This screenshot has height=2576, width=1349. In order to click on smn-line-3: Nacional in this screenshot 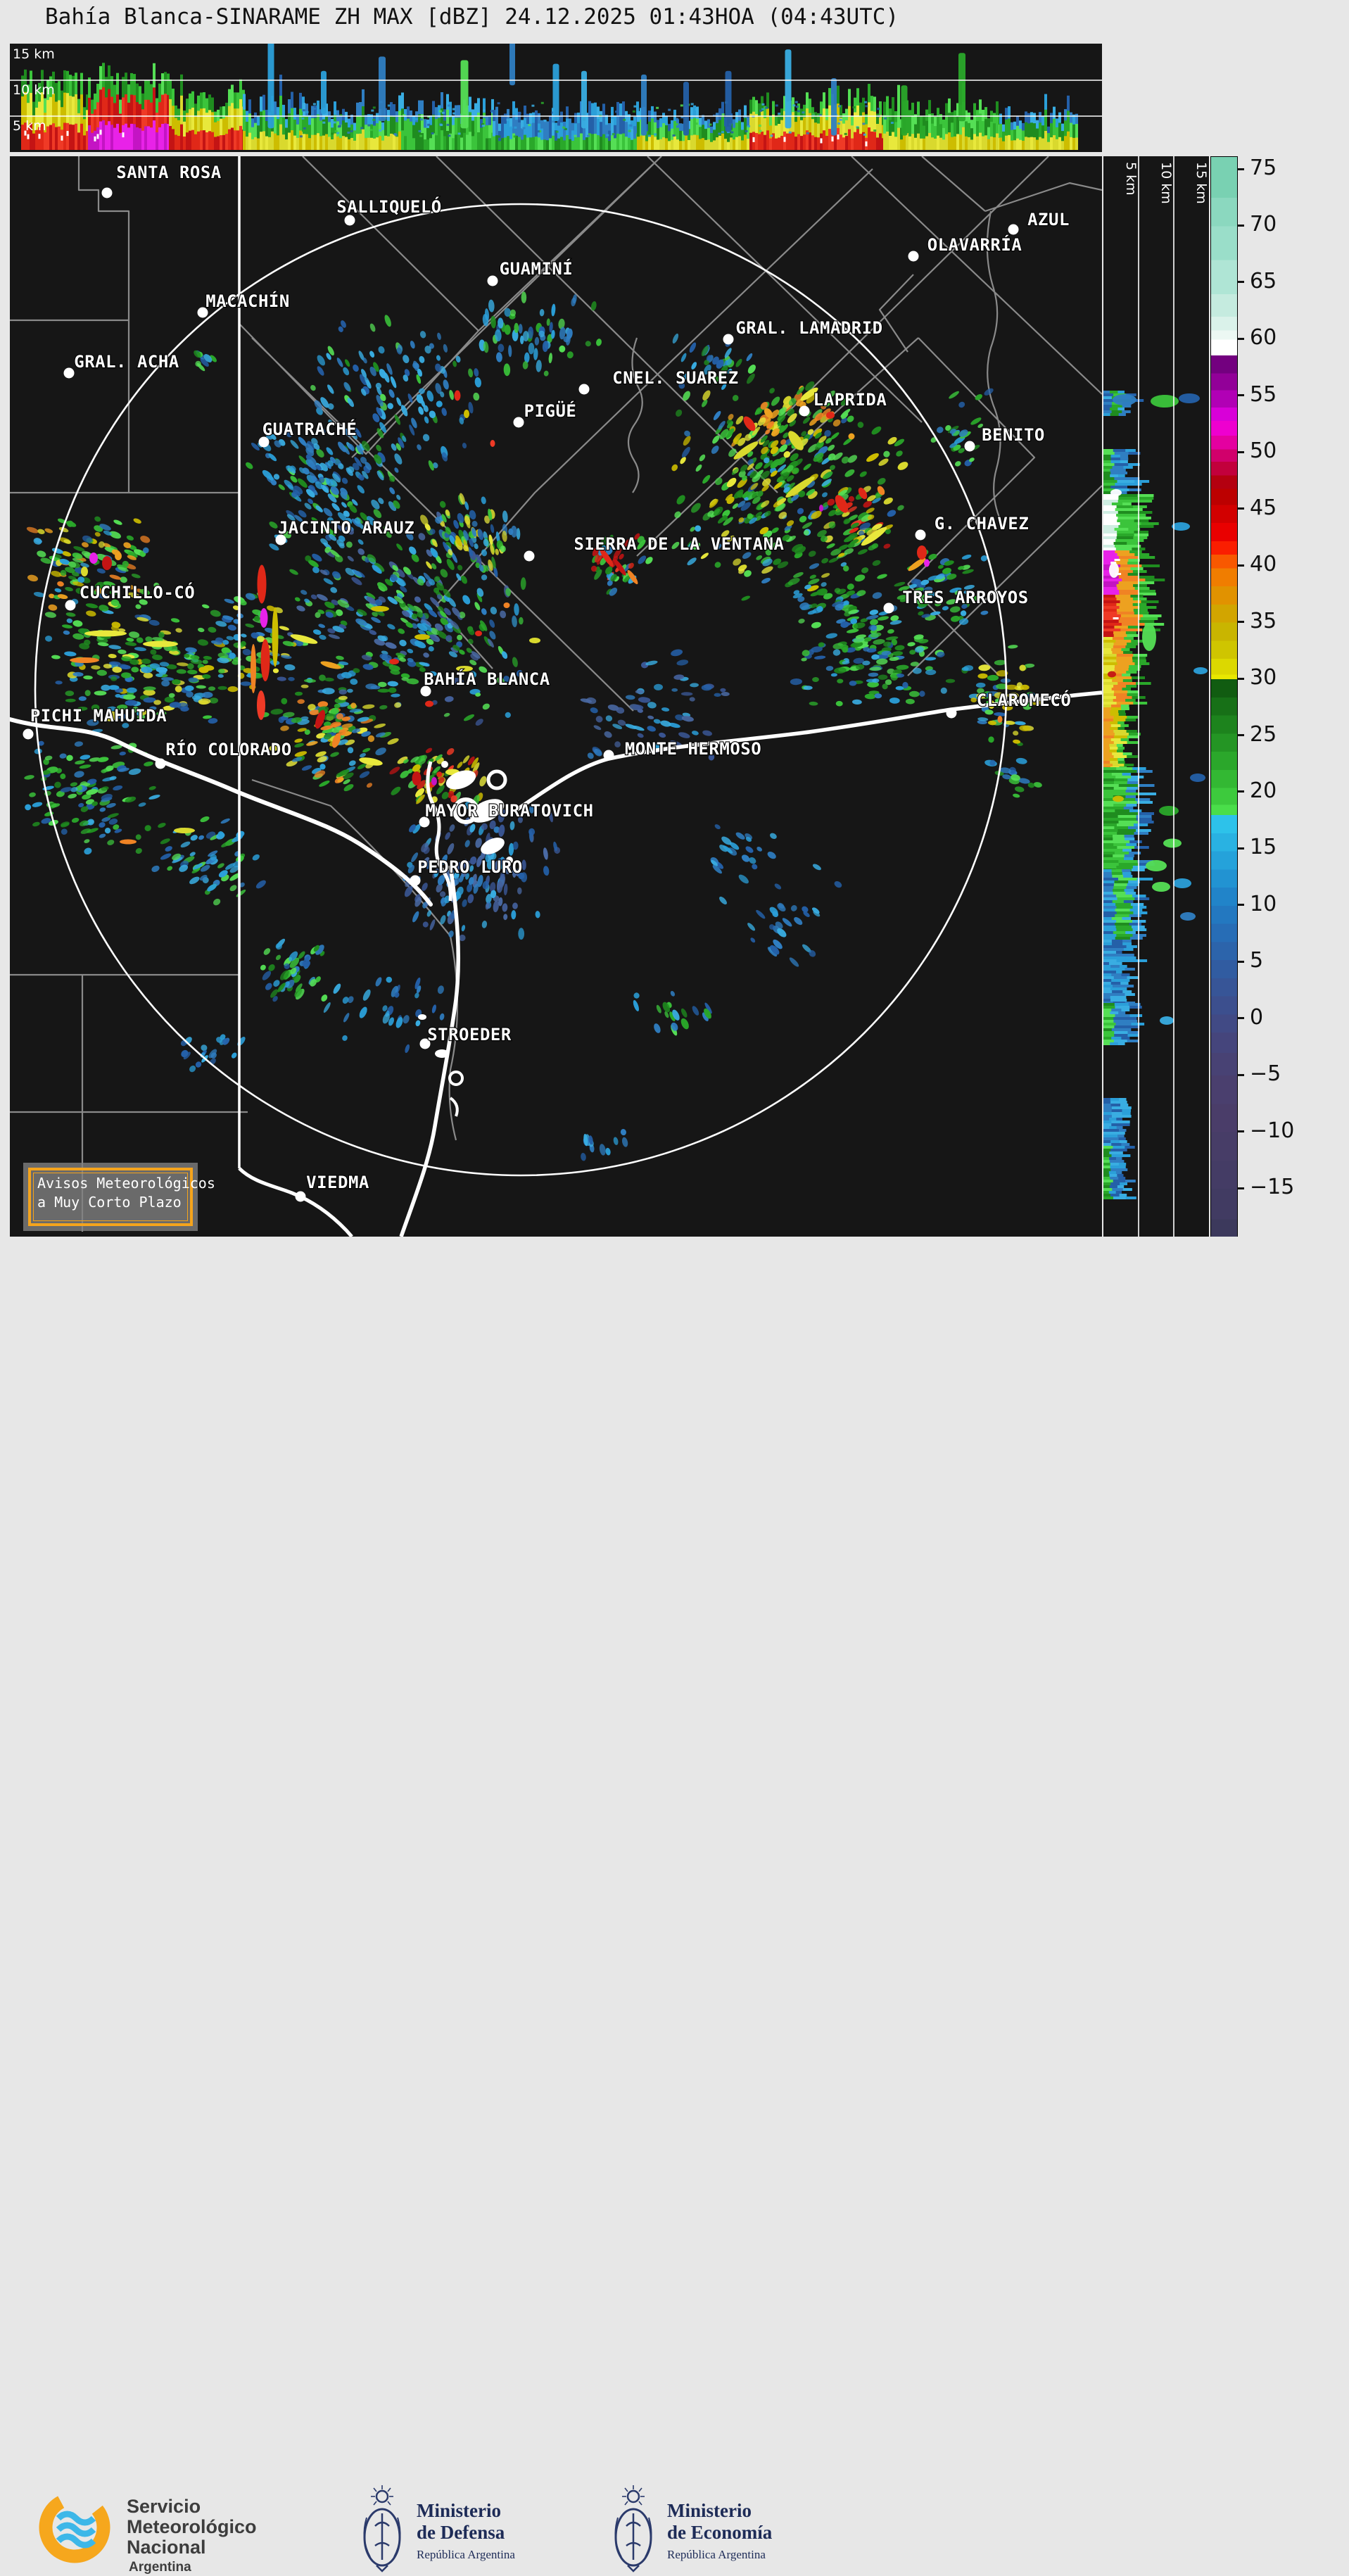, I will do `click(192, 2547)`.